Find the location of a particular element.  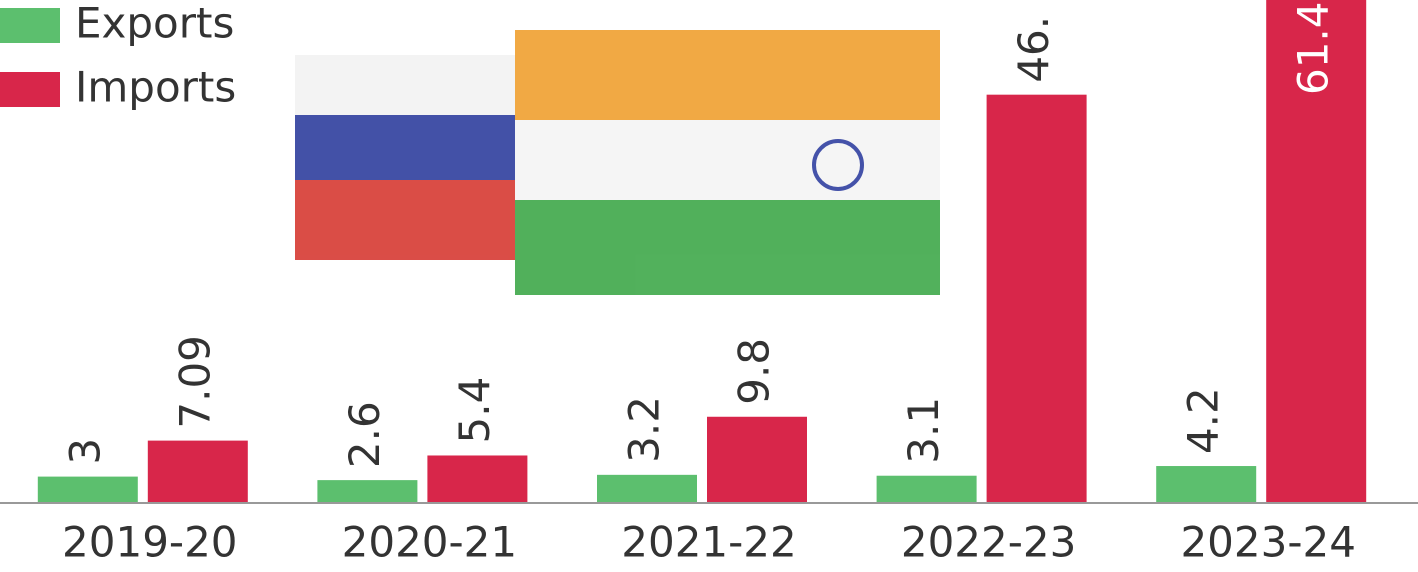

x-tick-label: 2023-24 is located at coordinates (1268, 542).